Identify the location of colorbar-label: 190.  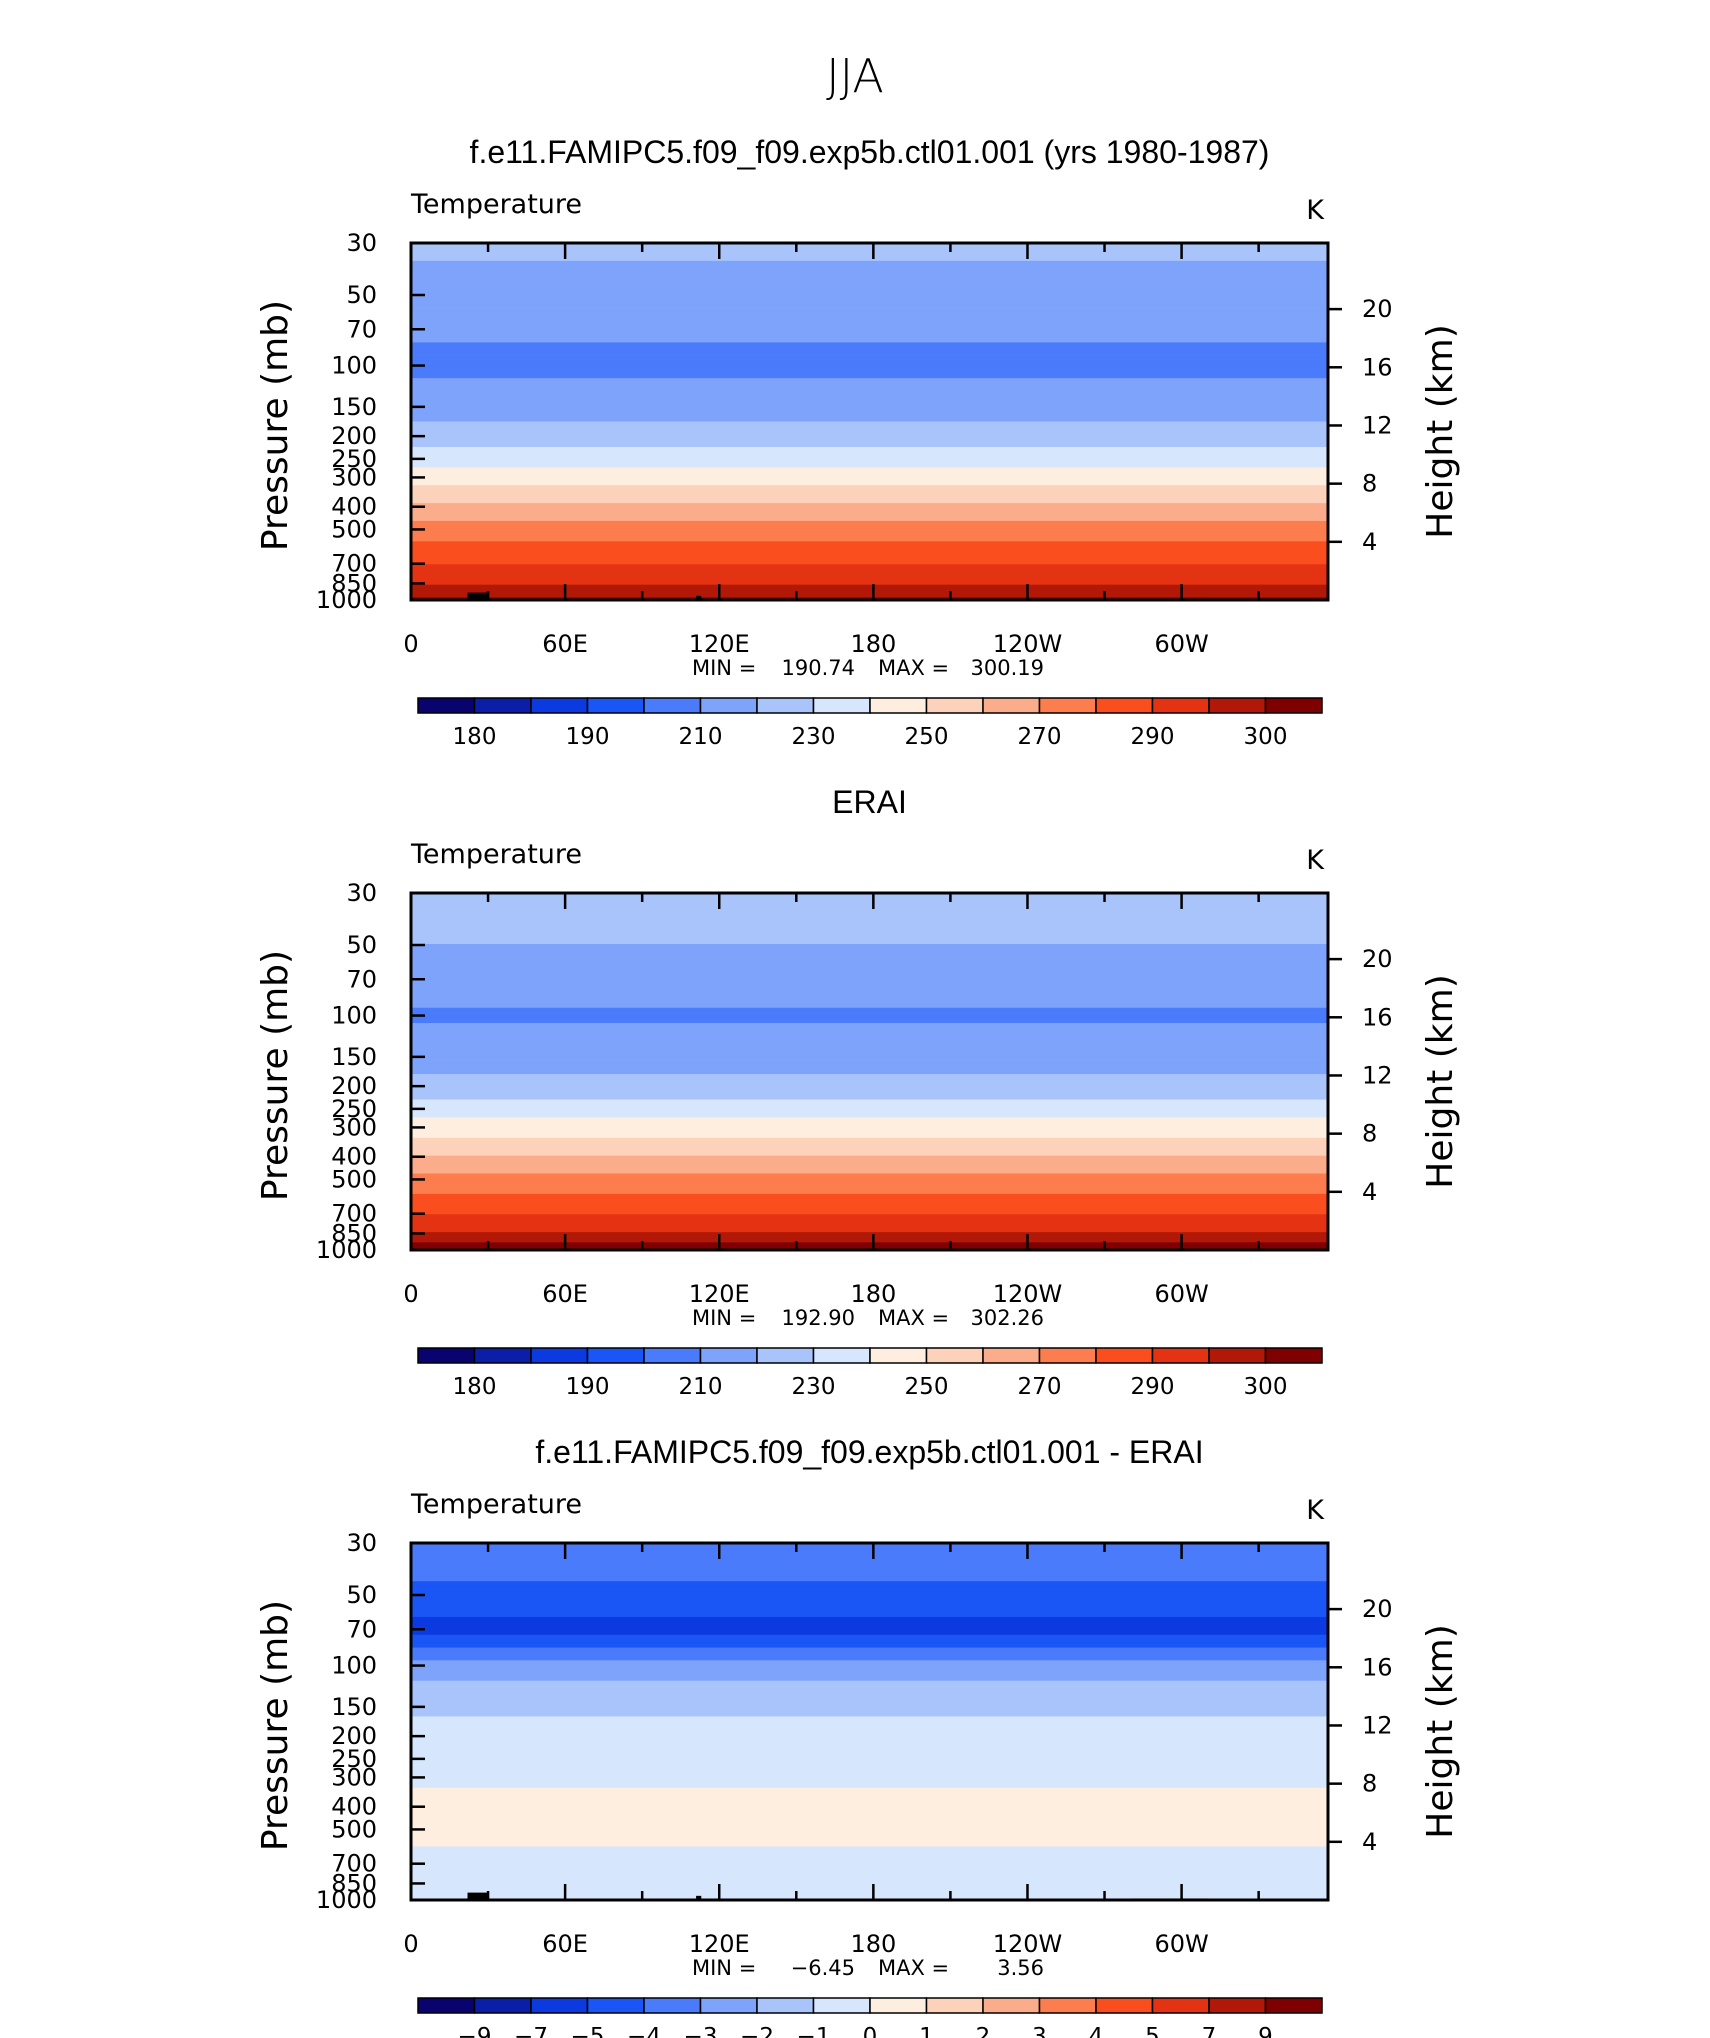
(588, 737).